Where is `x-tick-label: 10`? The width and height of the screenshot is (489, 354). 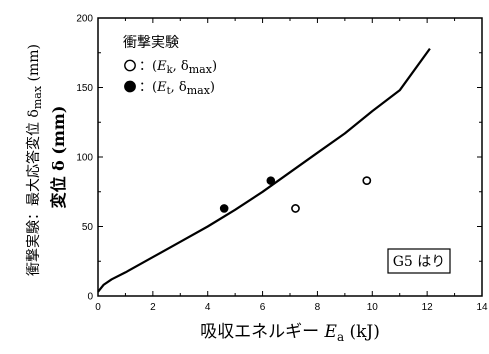 x-tick-label: 10 is located at coordinates (373, 307).